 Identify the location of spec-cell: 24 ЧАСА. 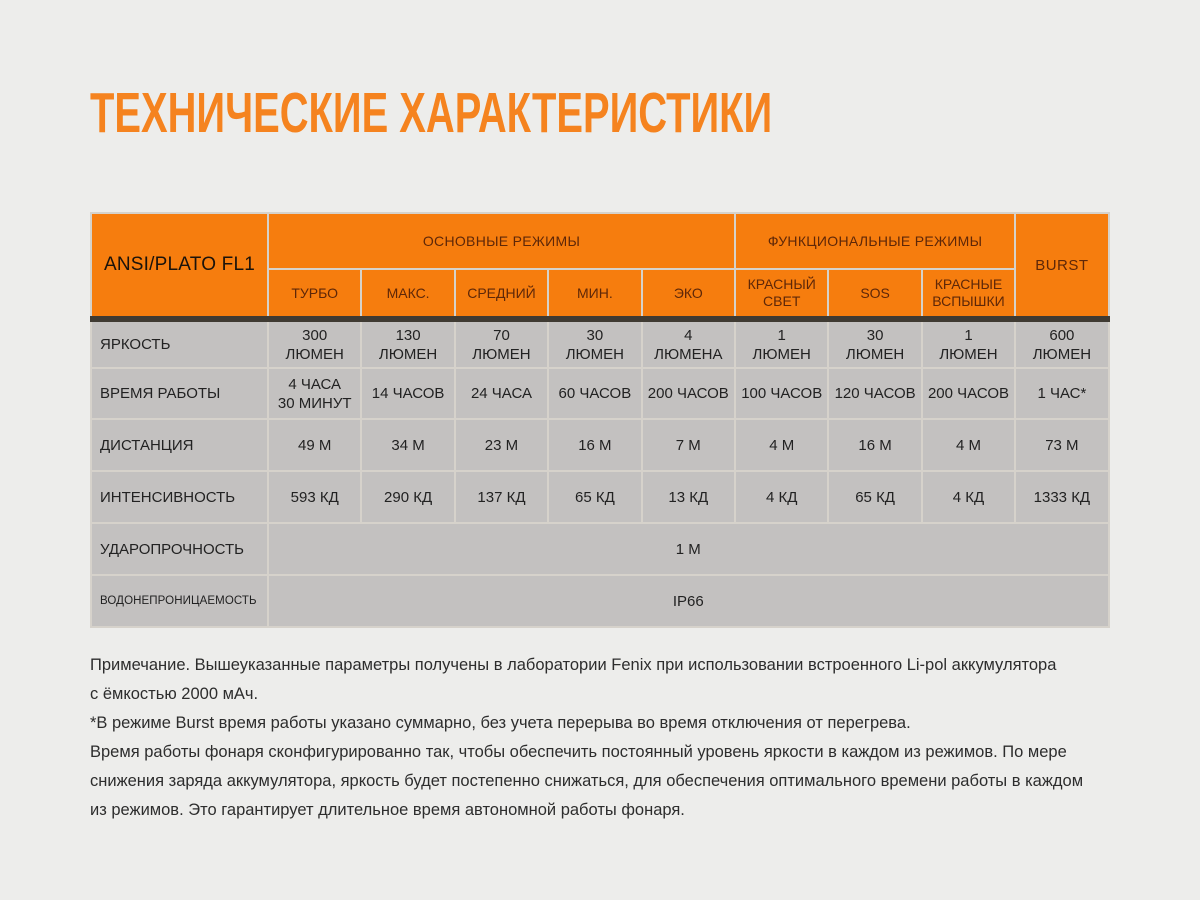
(501, 393).